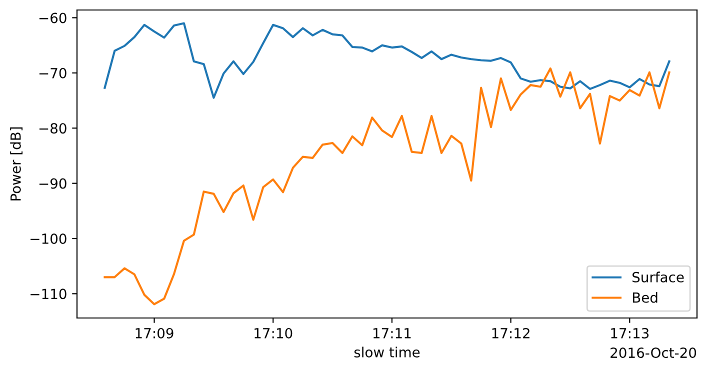 This screenshot has width=707, height=371. I want to click on y-tick-label: −60, so click(52, 18).